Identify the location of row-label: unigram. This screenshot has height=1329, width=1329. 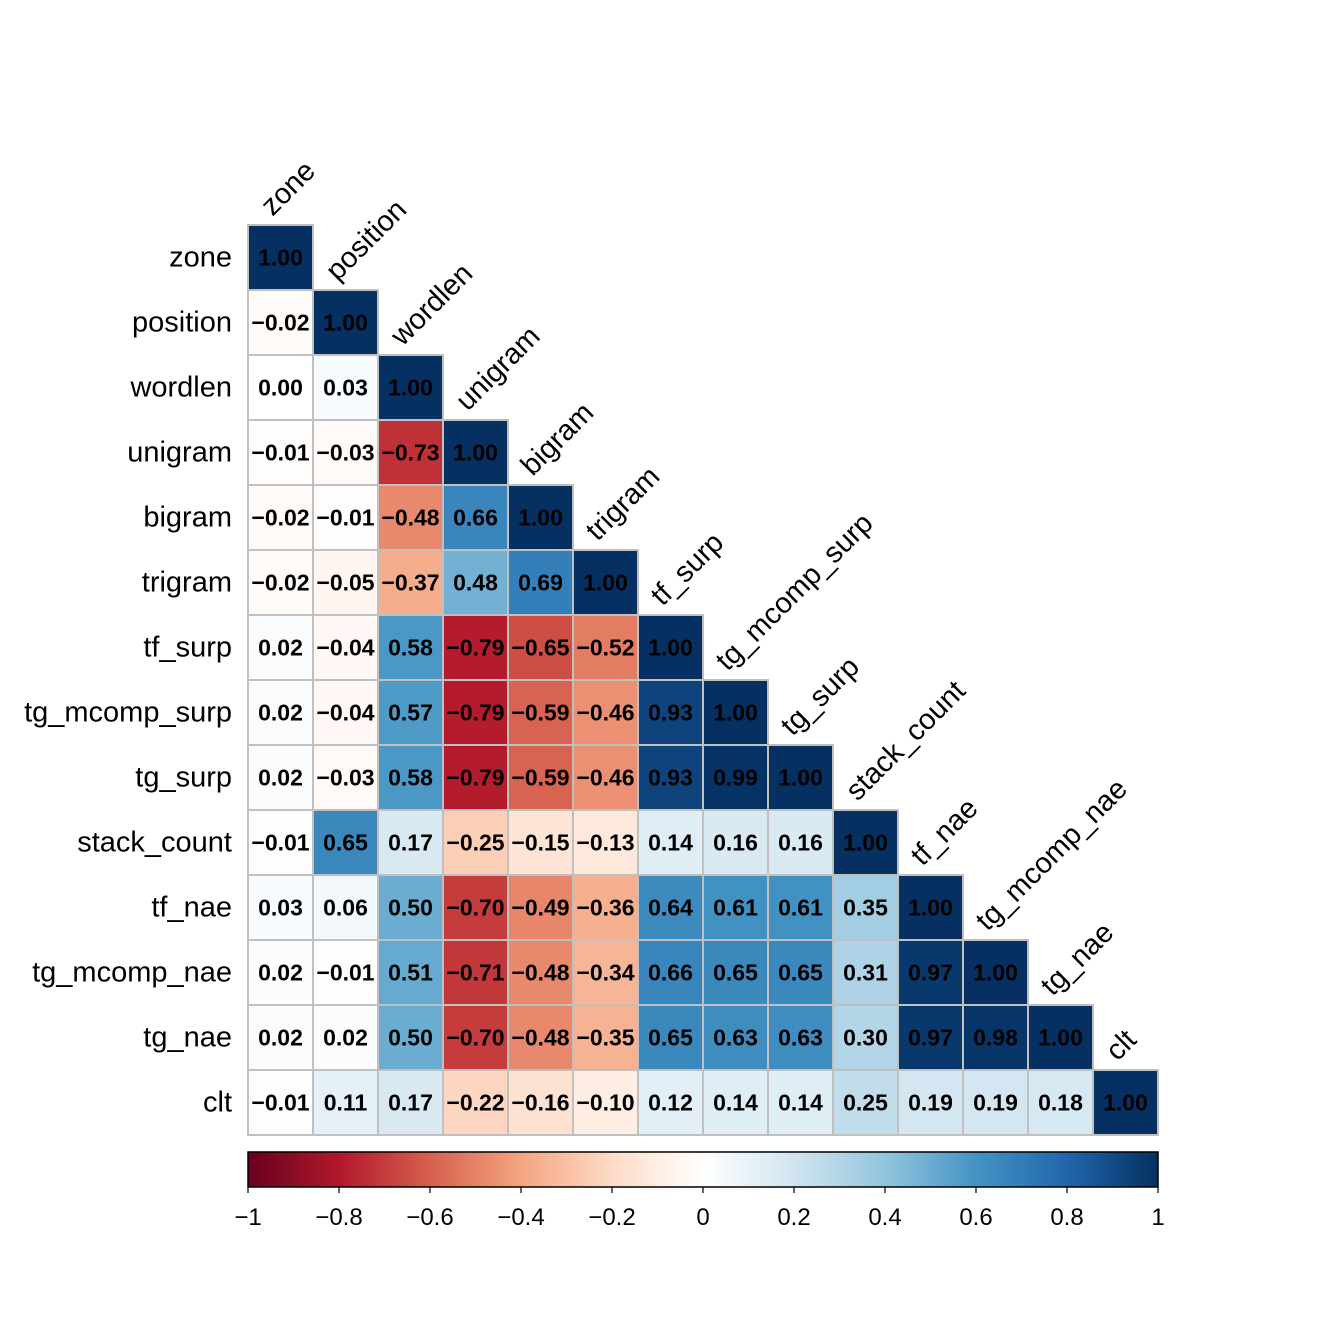
(179, 453).